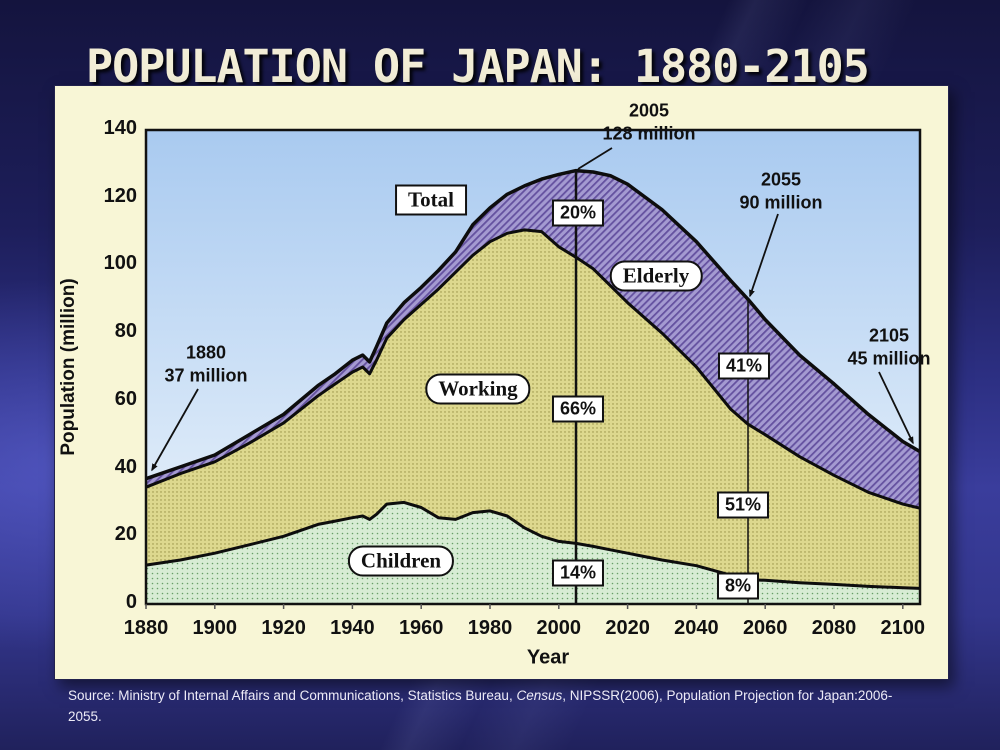  Describe the element at coordinates (352, 628) in the screenshot. I see `x-tick-1940: 1940` at that location.